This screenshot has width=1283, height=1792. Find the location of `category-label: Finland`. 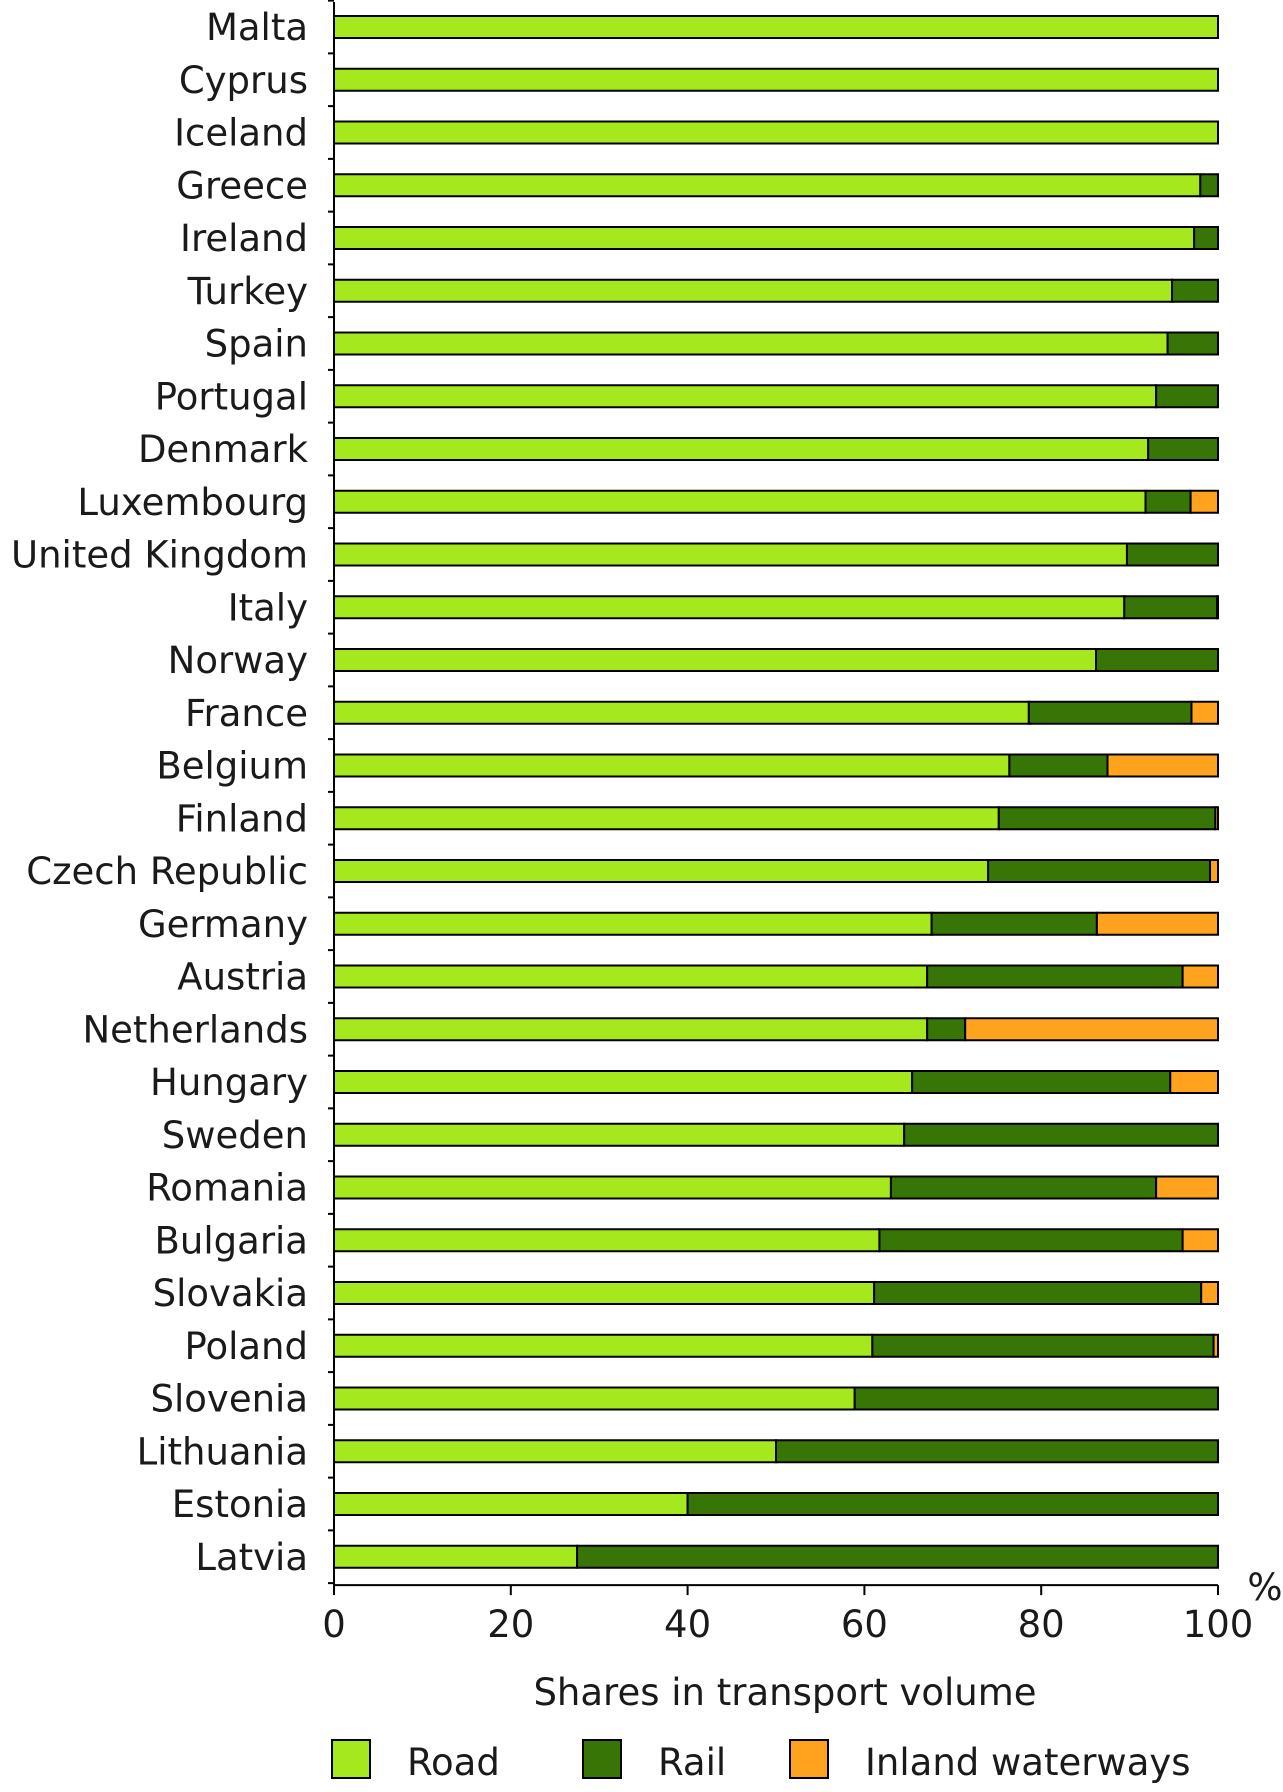

category-label: Finland is located at coordinates (242, 818).